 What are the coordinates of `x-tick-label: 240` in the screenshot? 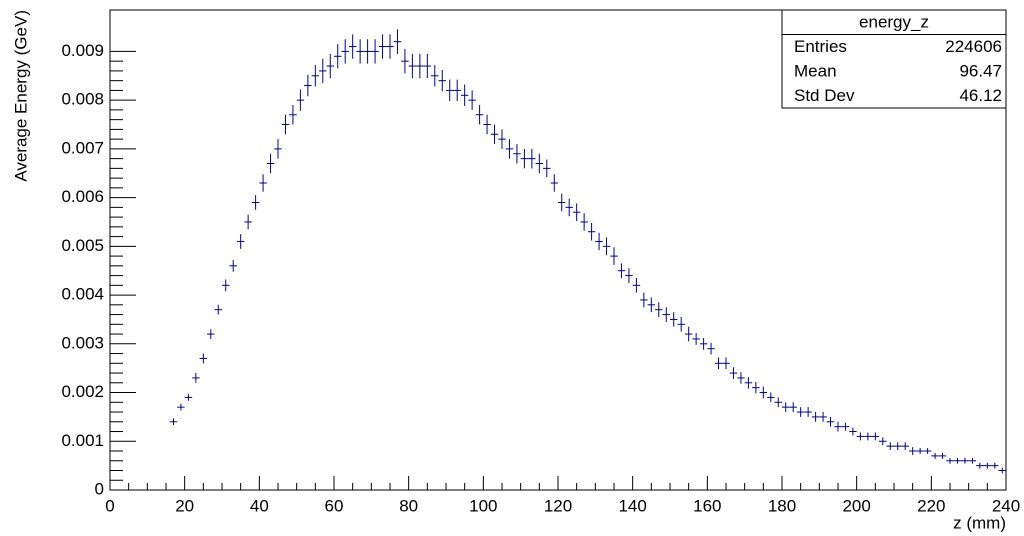 It's located at (1006, 505).